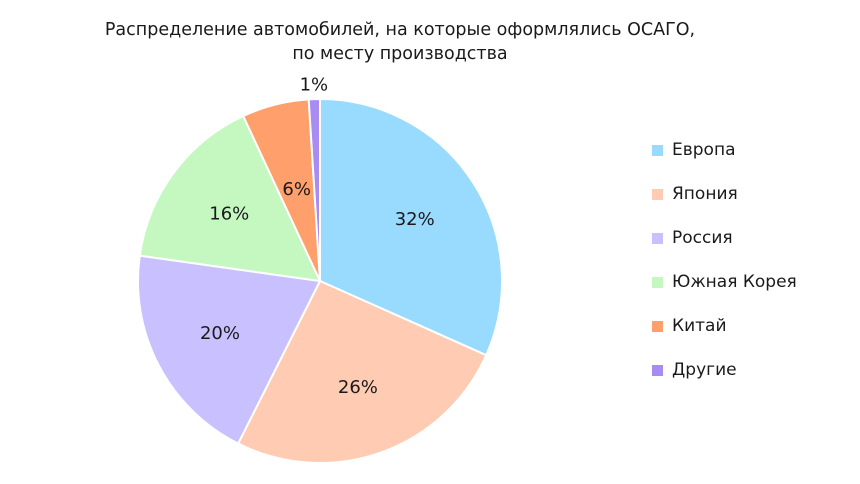  I want to click on legend-item-3: Южная Корея, so click(724, 282).